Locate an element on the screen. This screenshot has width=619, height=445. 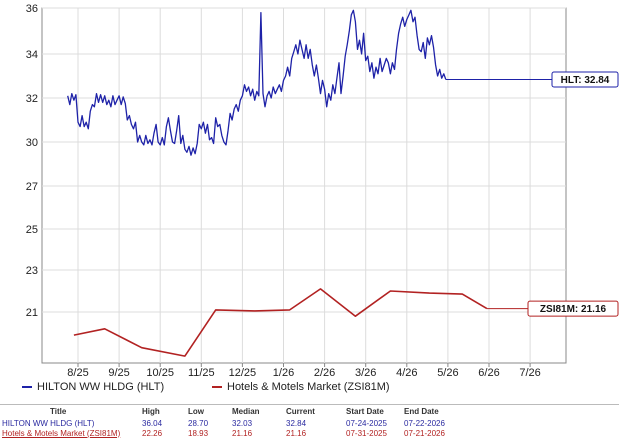
stats-header: Start Date is located at coordinates (373, 411).